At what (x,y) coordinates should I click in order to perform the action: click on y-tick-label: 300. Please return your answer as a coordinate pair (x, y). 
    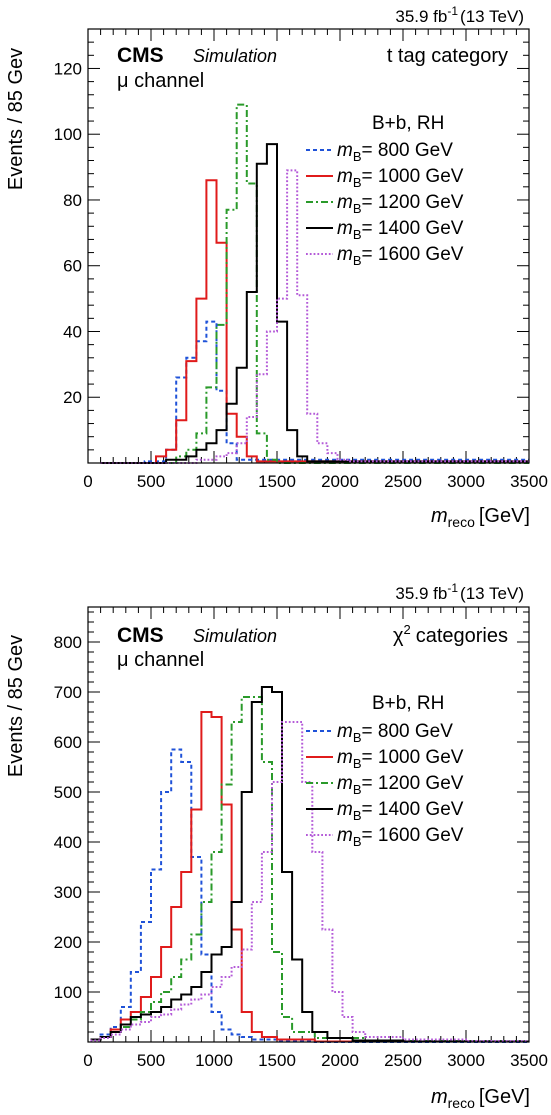
    Looking at the image, I should click on (68, 892).